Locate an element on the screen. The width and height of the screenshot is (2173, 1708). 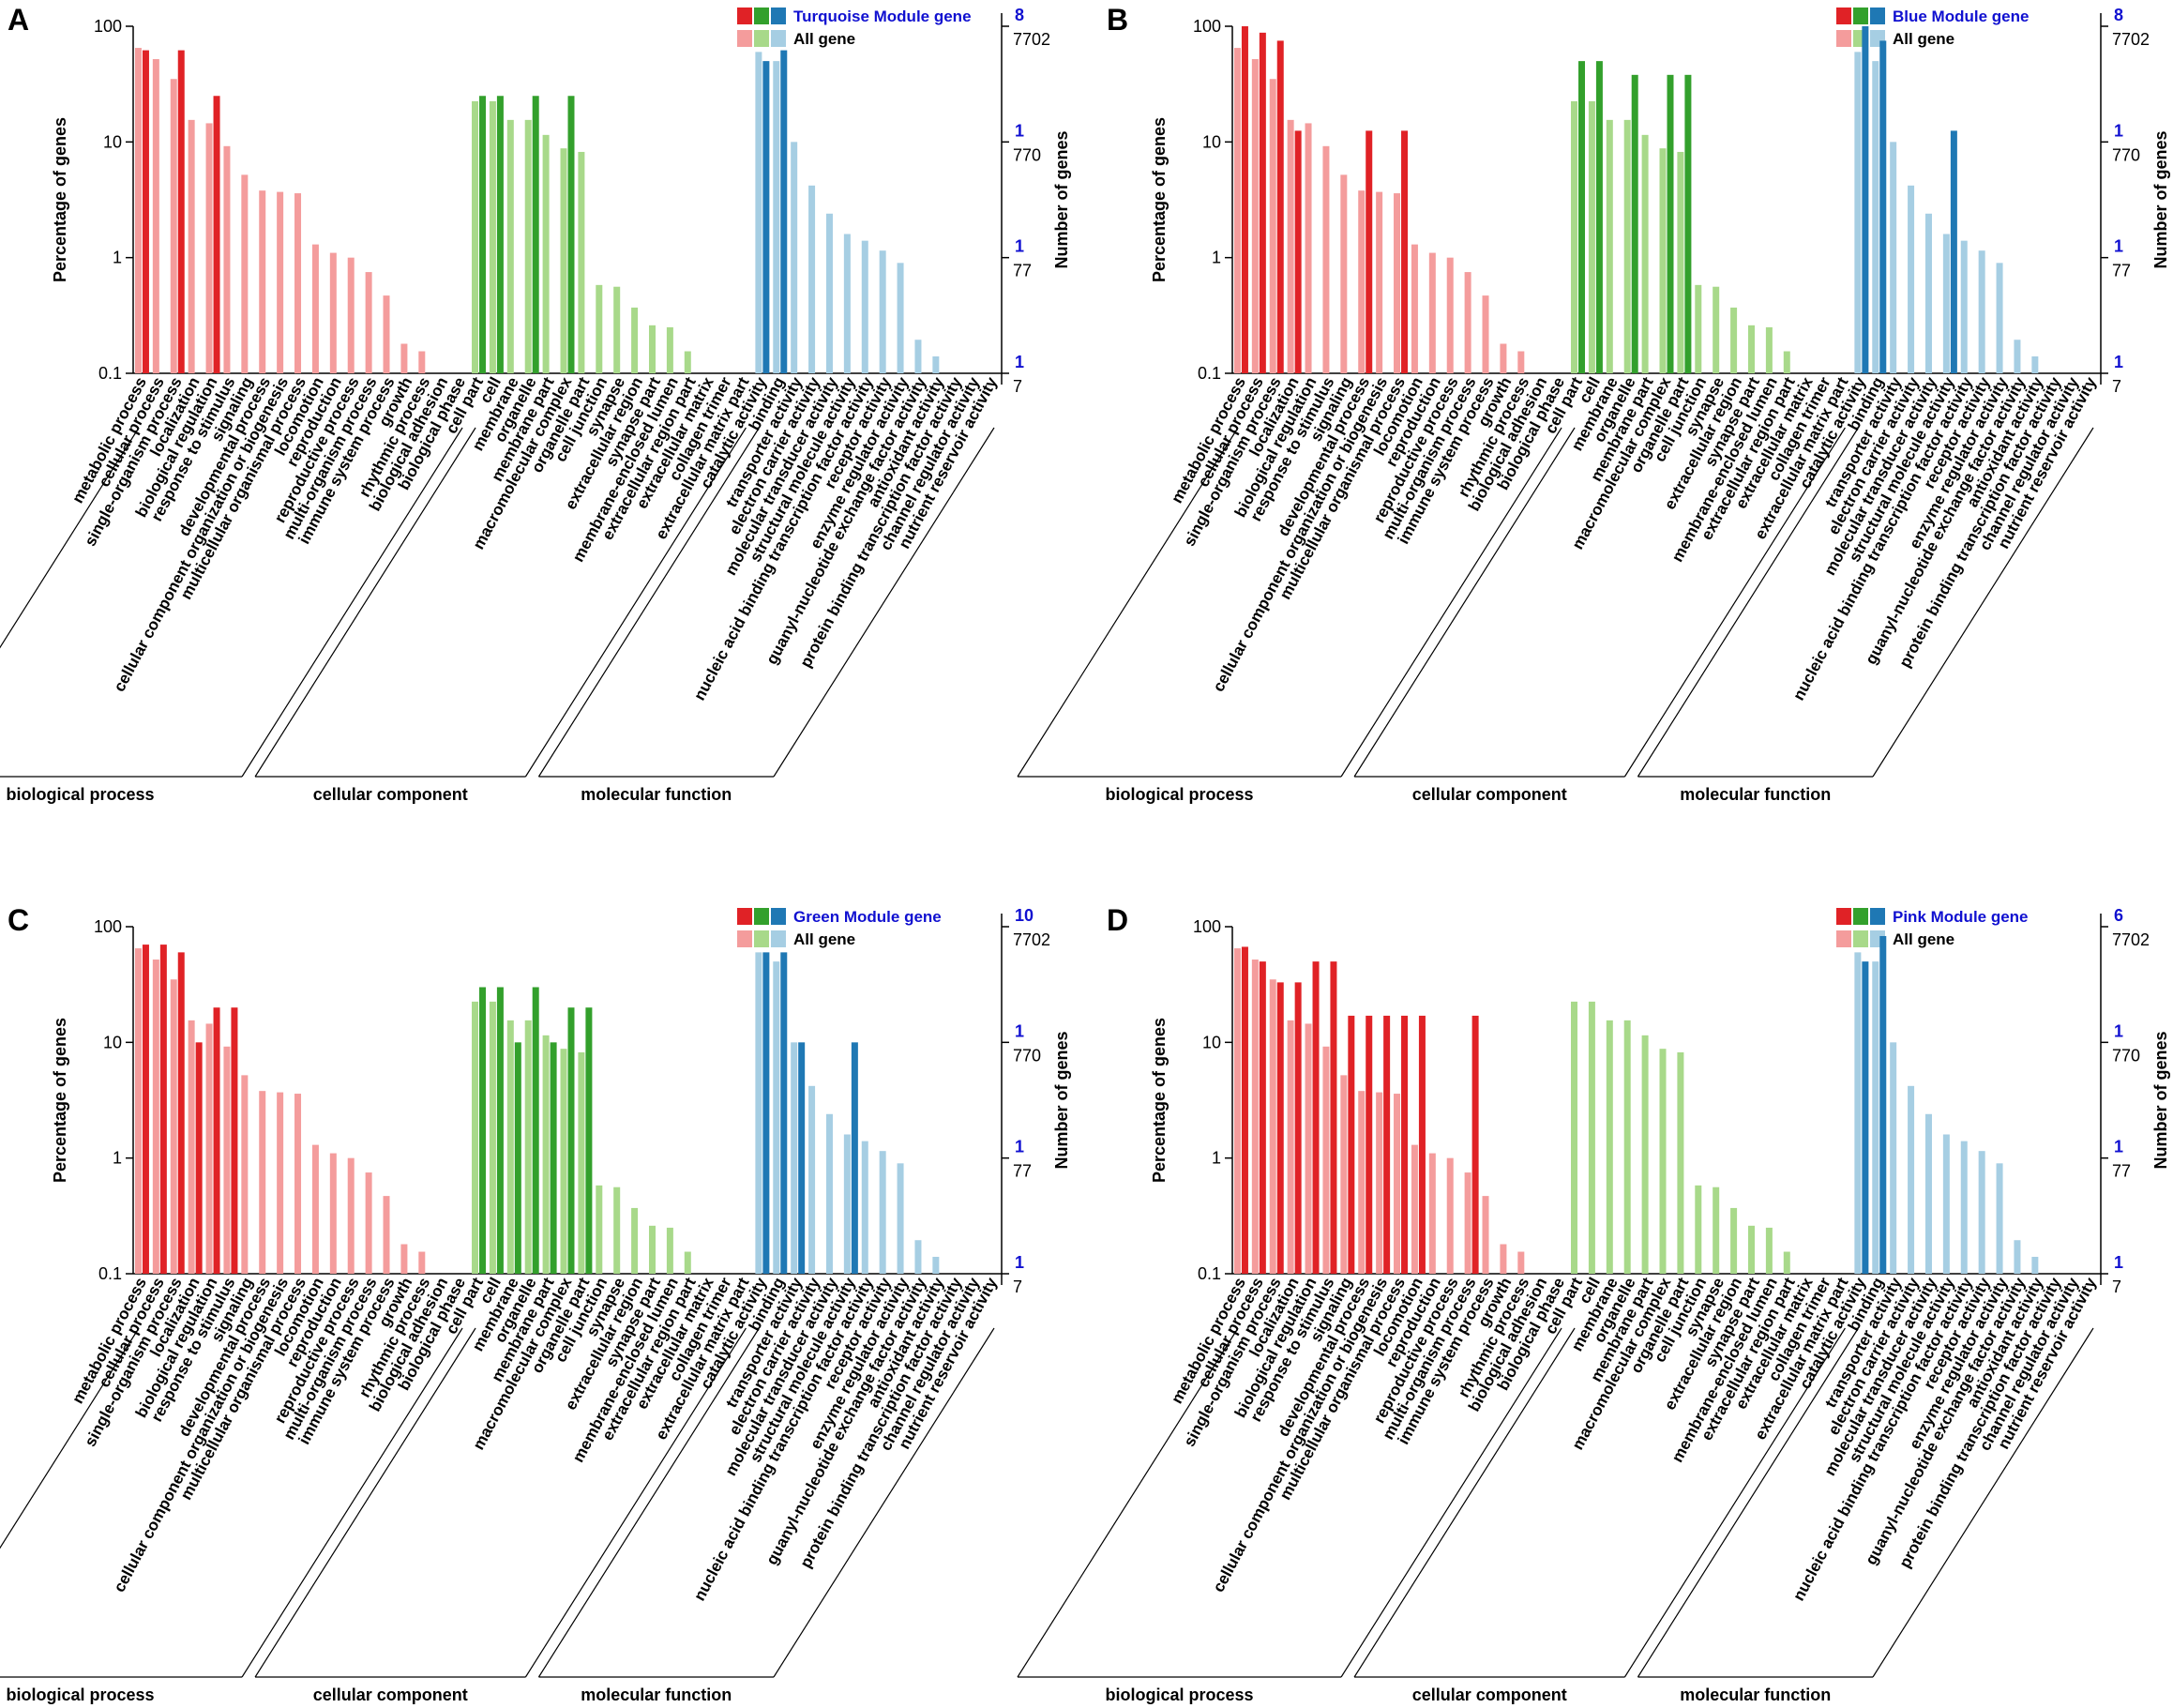
y-axis-title: Percentage of genes is located at coordinates (1160, 199).